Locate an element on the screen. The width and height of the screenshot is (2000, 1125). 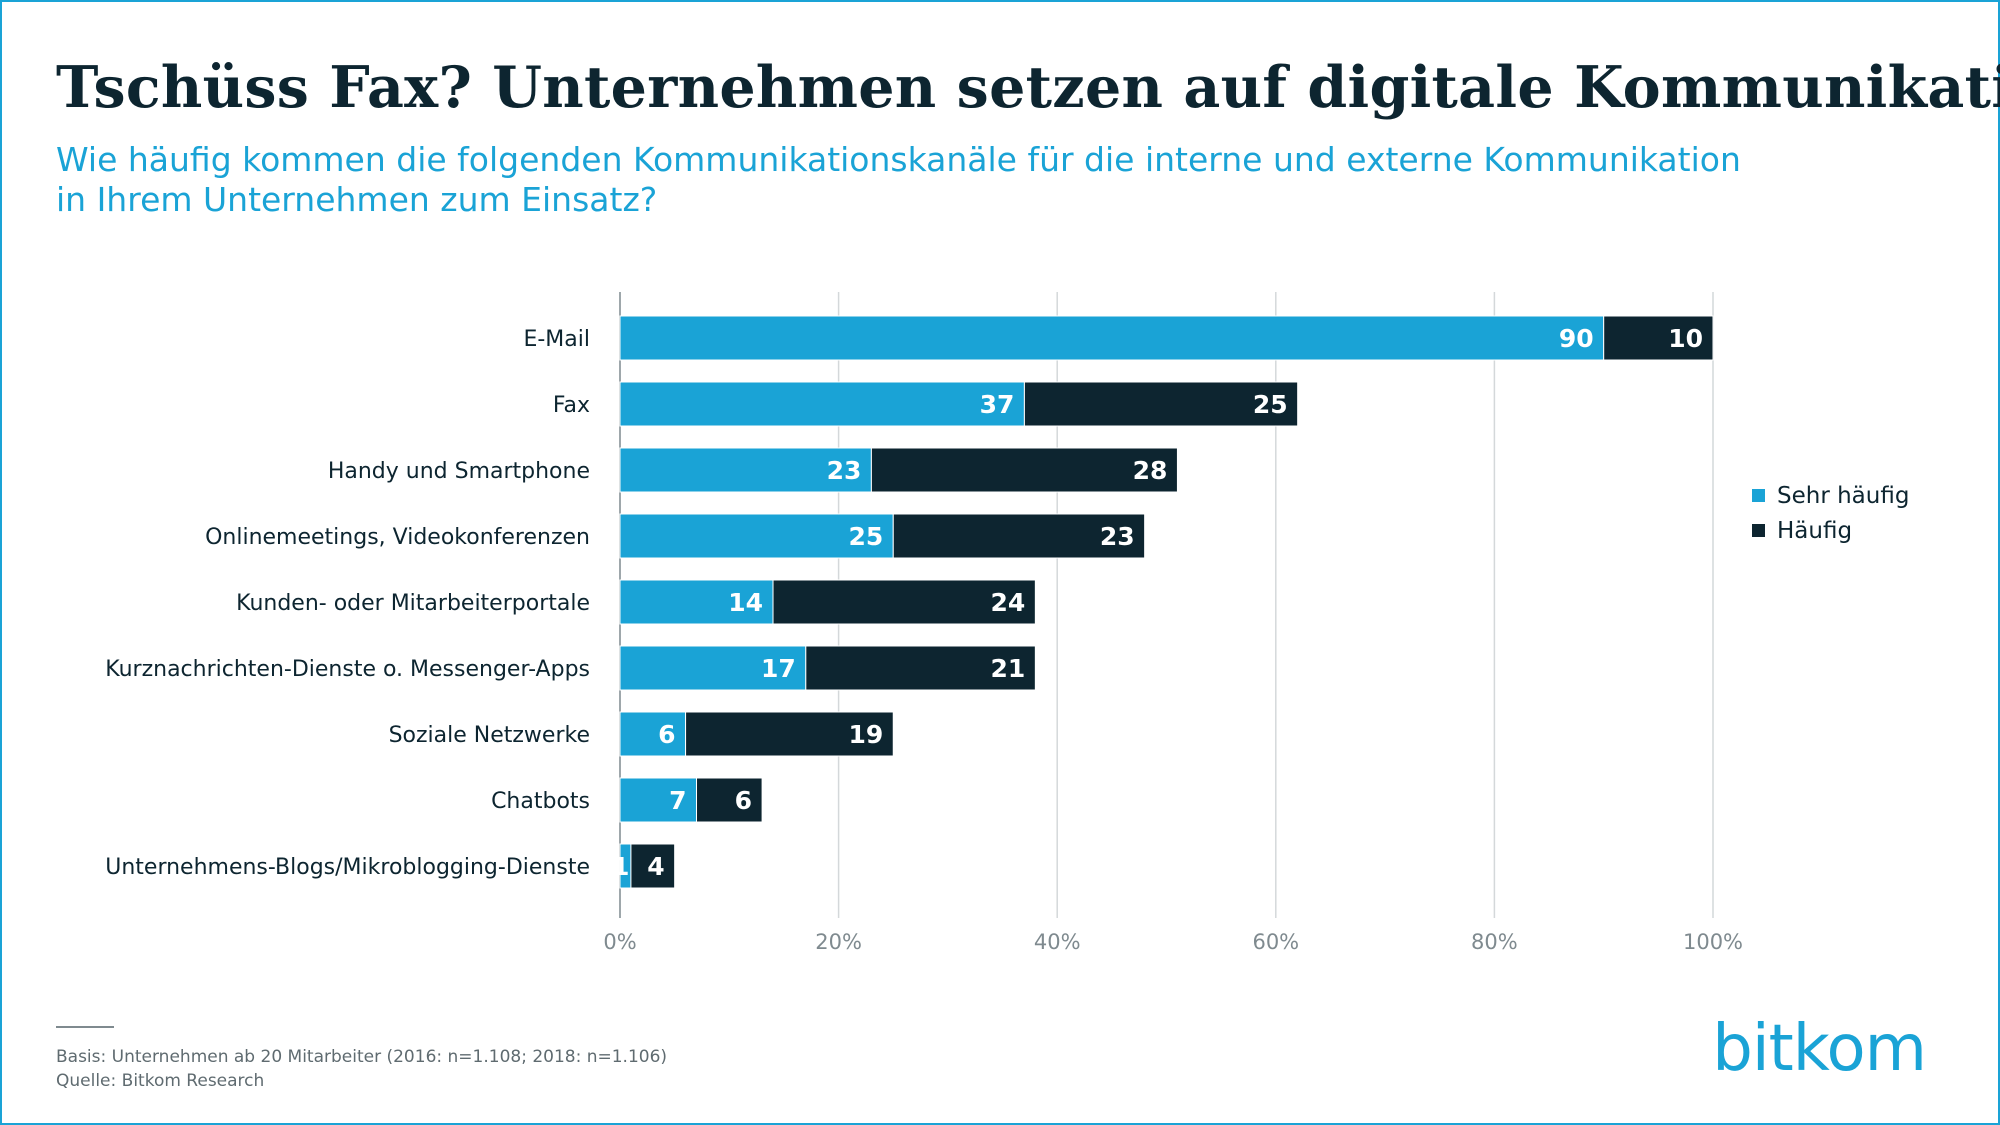
legend: Sehr häufig Häufig is located at coordinates (1830, 513).